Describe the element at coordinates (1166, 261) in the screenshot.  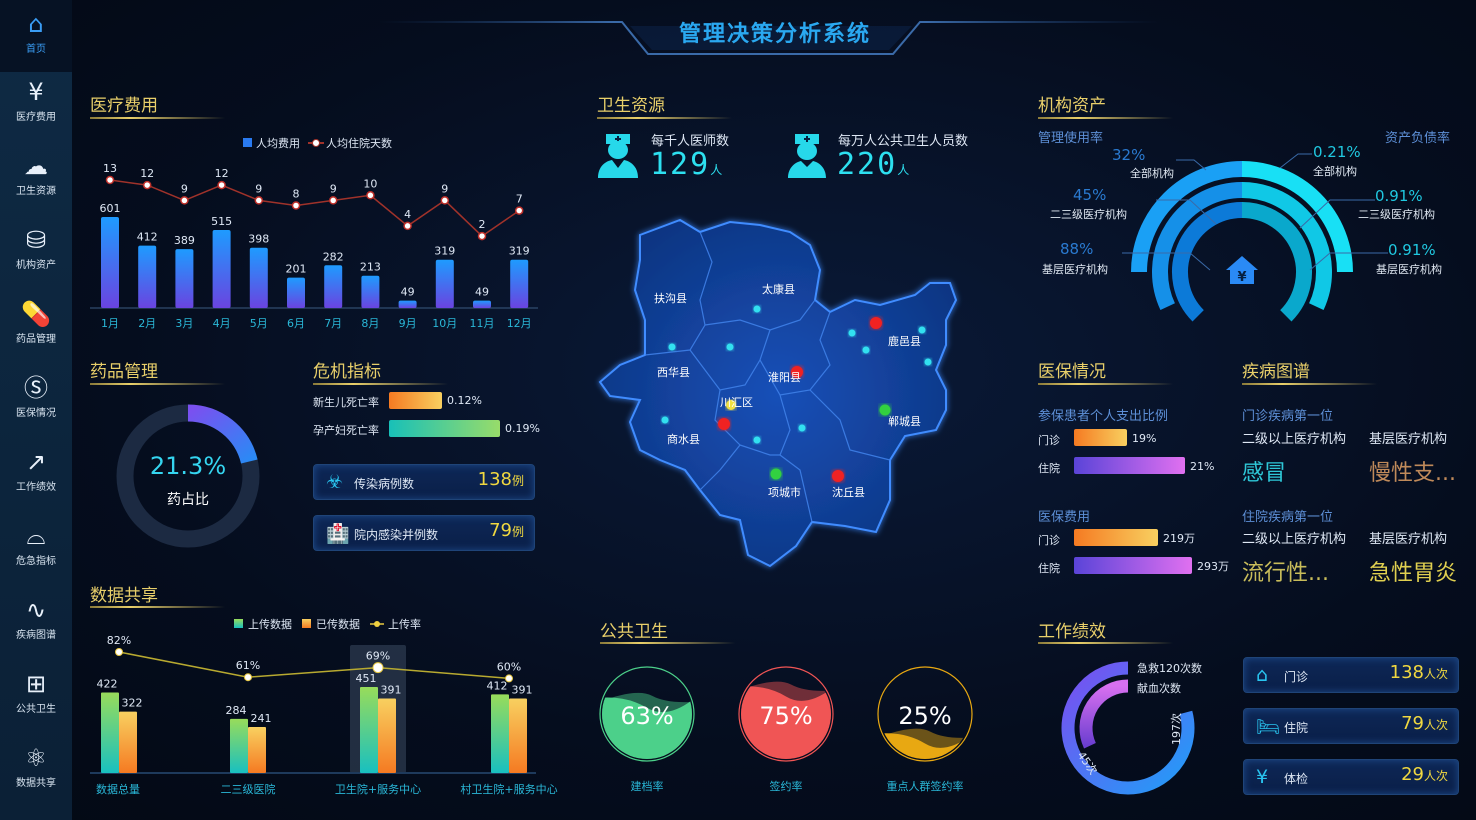
I see `leader-line` at that location.